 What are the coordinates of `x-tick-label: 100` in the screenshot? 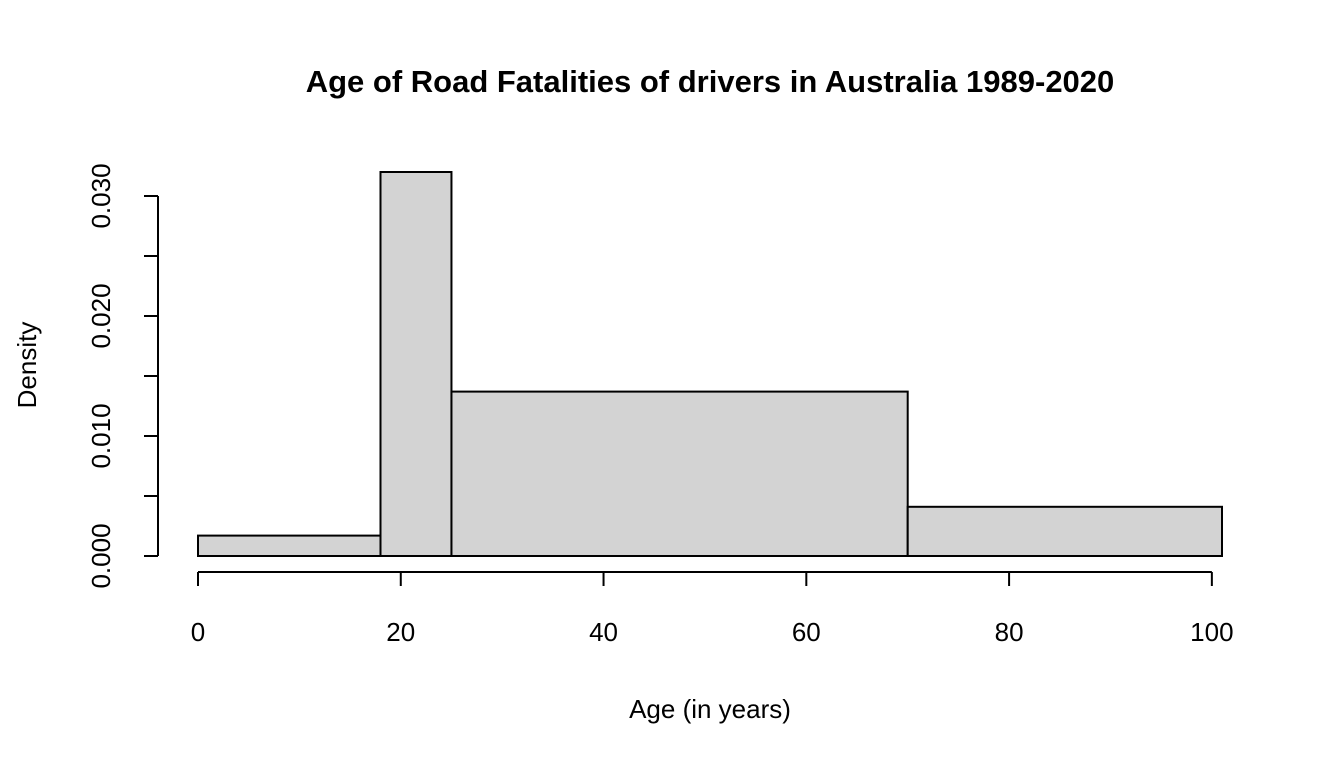 It's located at (1211, 632).